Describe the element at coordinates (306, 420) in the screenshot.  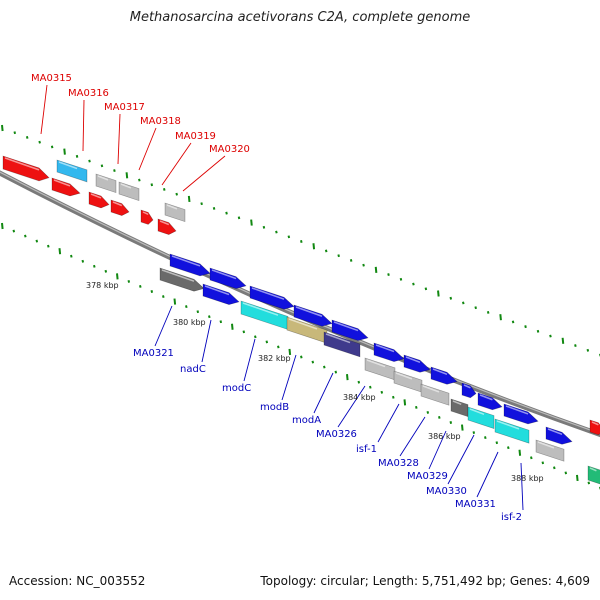
I see `gene-label: modA` at that location.